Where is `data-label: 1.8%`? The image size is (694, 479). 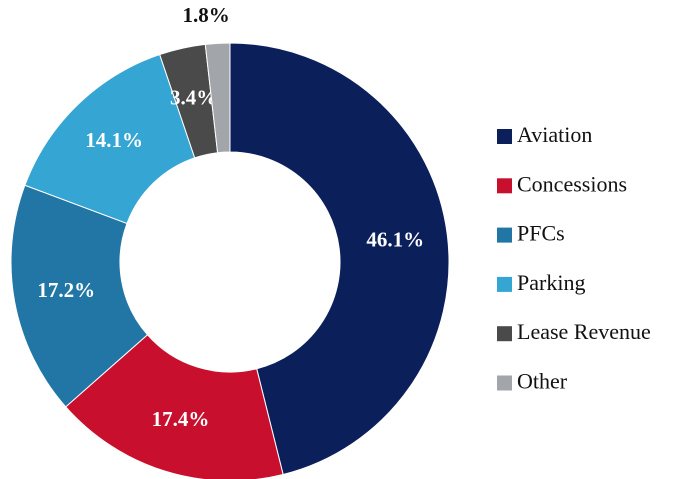 data-label: 1.8% is located at coordinates (206, 15).